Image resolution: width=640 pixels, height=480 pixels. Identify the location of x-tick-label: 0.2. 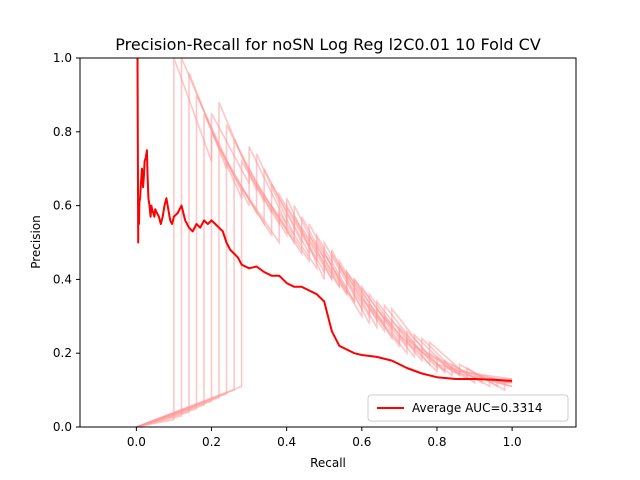
(211, 442).